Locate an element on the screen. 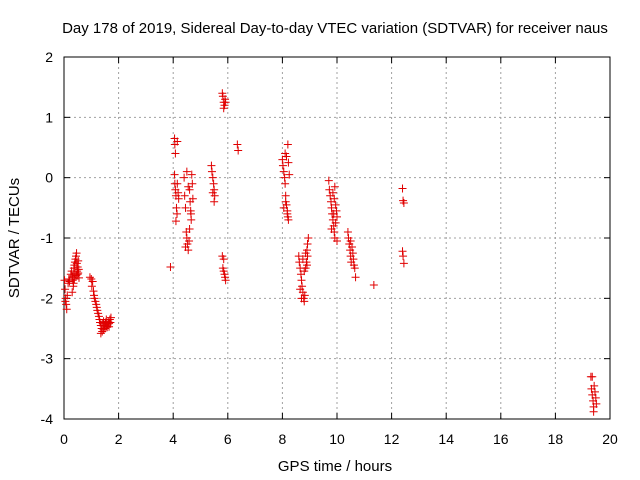 The height and width of the screenshot is (480, 640). y-axis-label: SDTVAR / TECUs is located at coordinates (14, 238).